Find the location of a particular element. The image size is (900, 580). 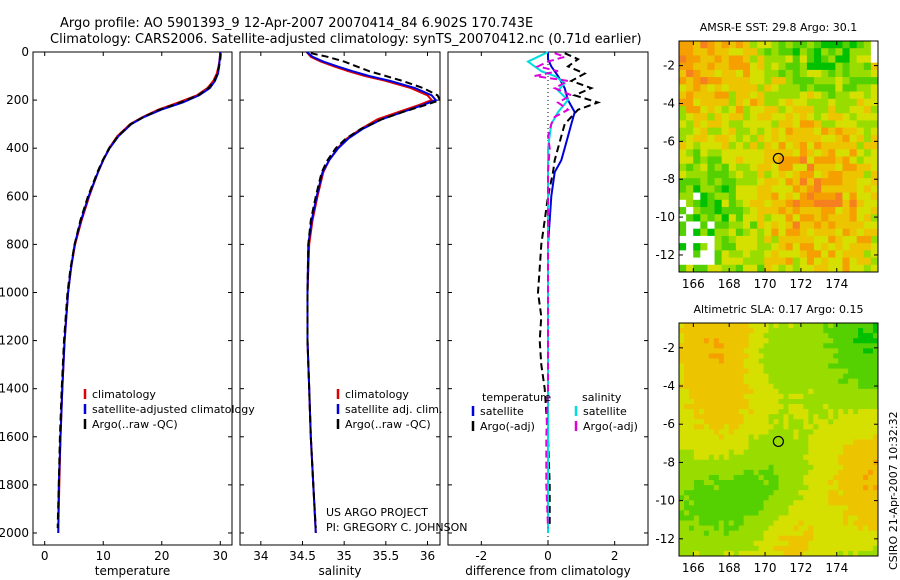

legend-label: climatology is located at coordinates (377, 394).